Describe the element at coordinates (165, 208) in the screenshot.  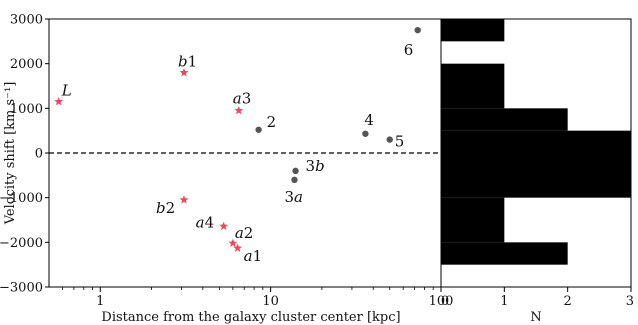
I see `point-label: b2` at that location.